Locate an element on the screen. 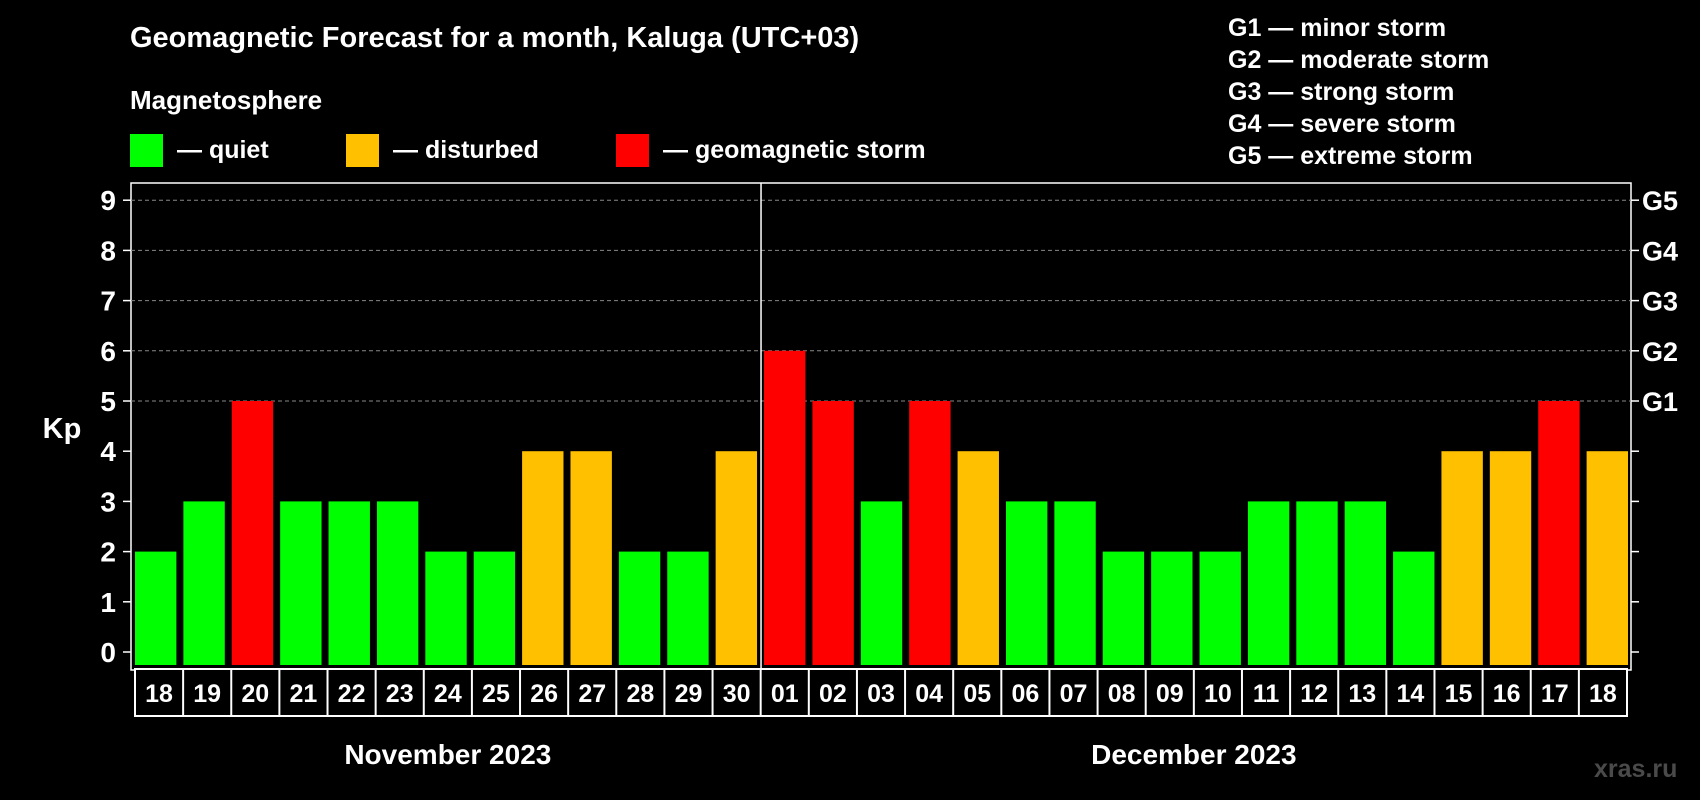 The width and height of the screenshot is (1700, 800). y-tick-label: 9 is located at coordinates (108, 200).